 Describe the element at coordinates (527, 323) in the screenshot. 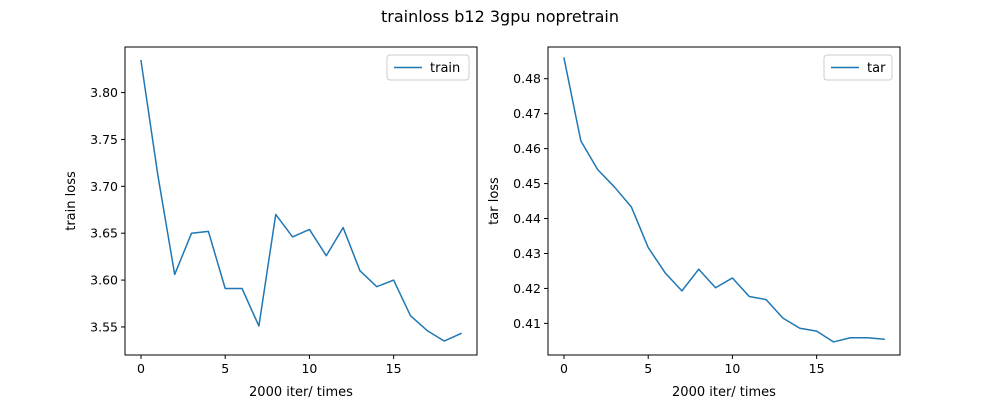

I see `tar-y-tick-label: 0.41` at that location.